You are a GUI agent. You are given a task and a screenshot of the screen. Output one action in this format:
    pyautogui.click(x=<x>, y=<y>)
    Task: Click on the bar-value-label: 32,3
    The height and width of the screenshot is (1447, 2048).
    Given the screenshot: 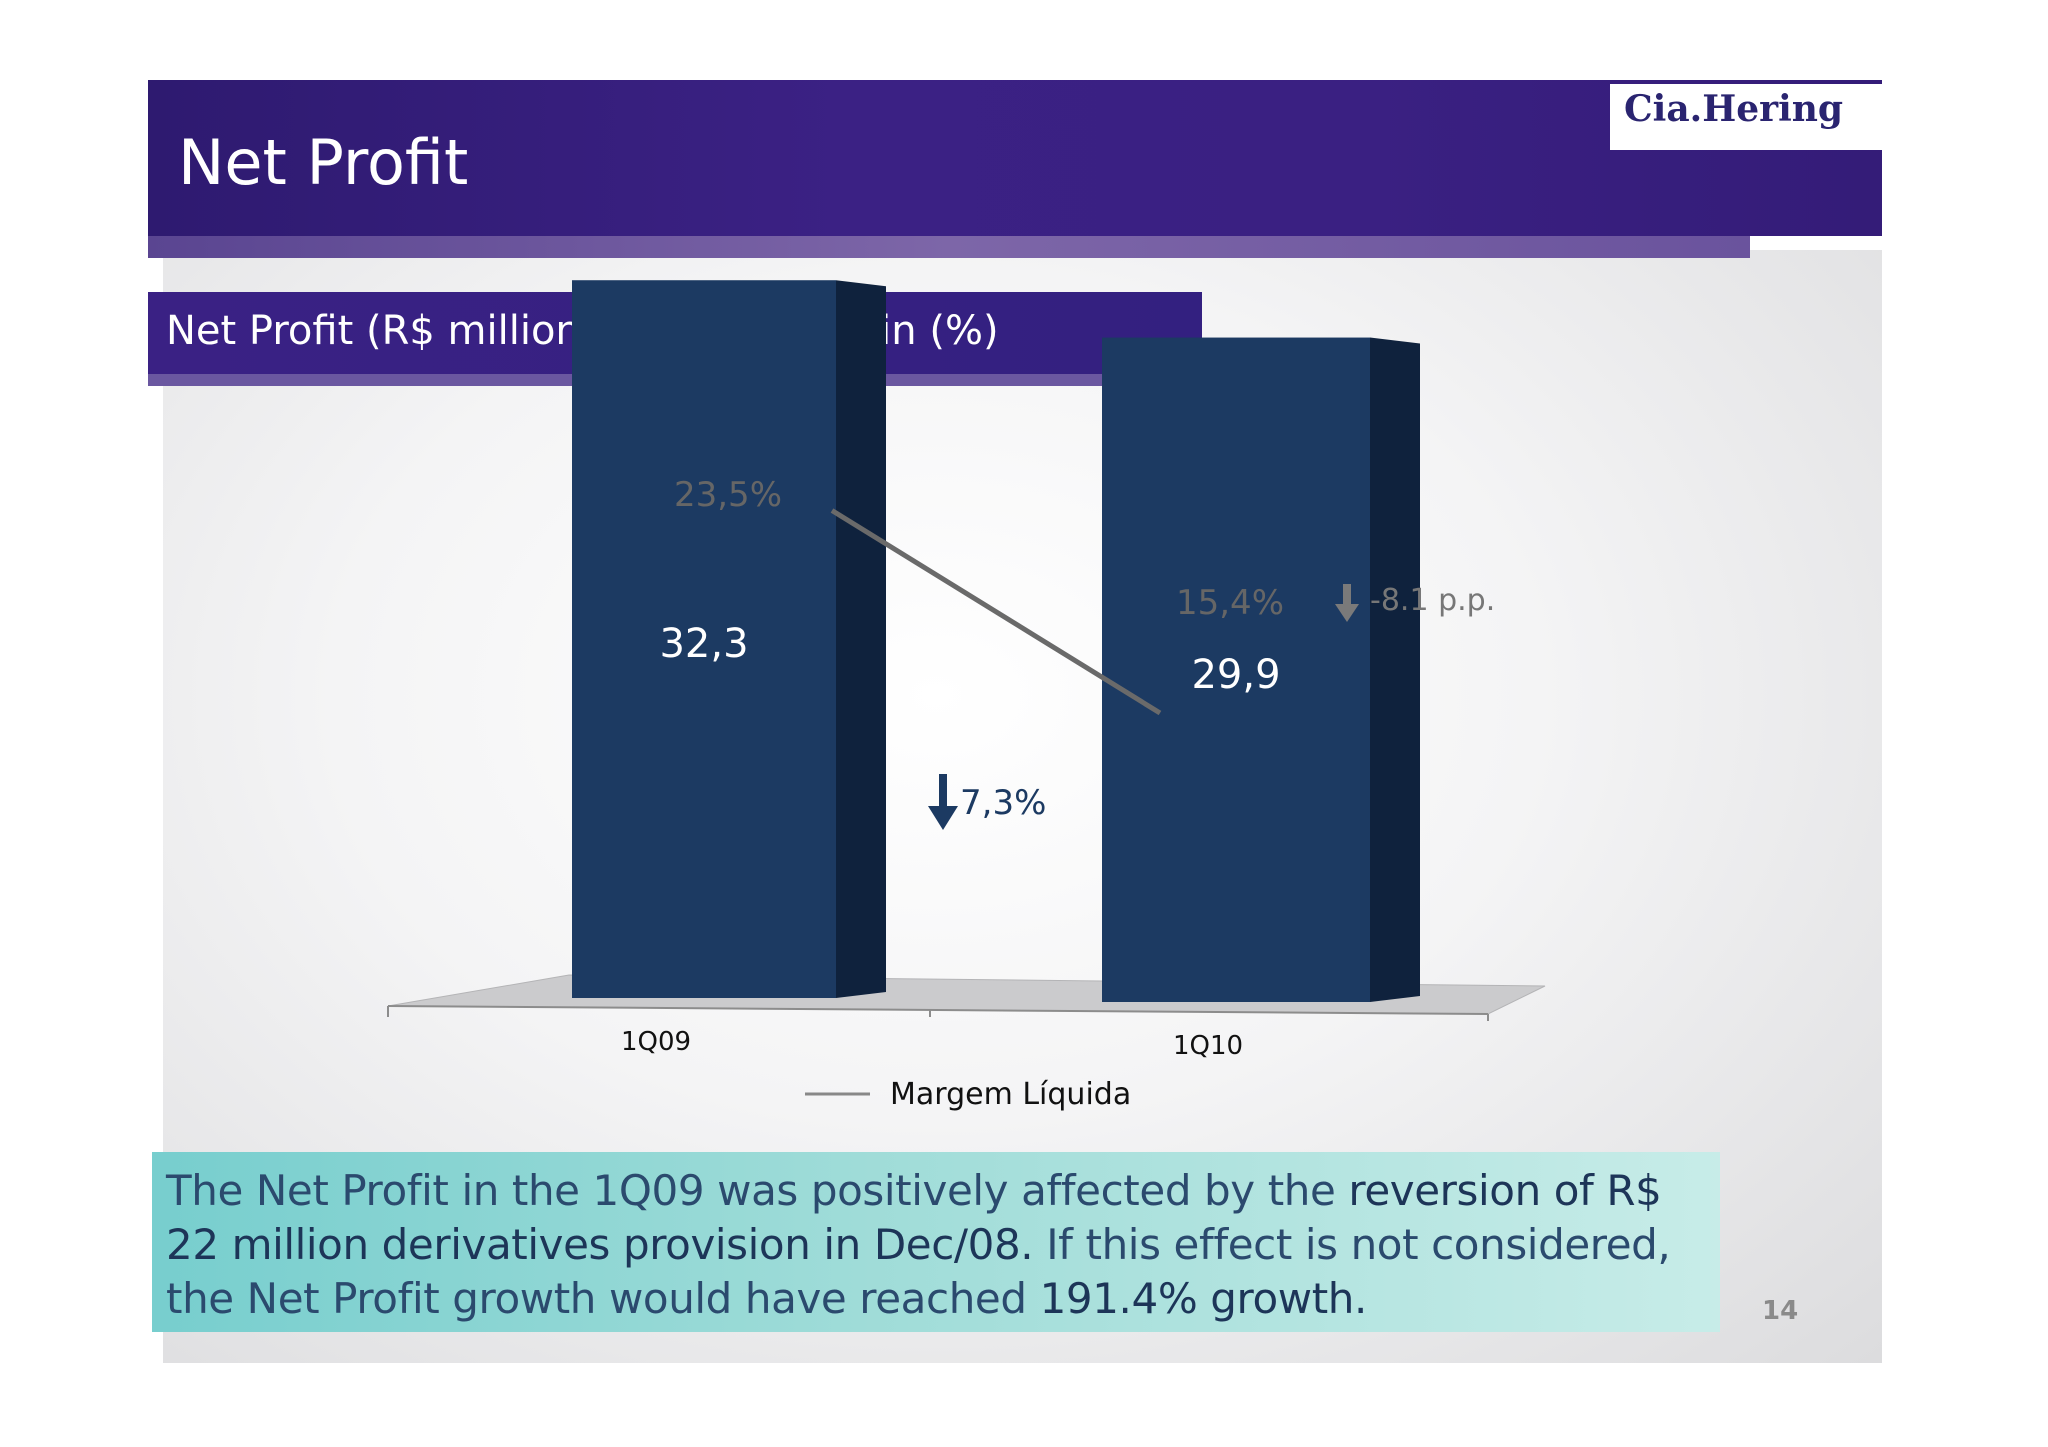 What is the action you would take?
    pyautogui.click(x=703, y=644)
    